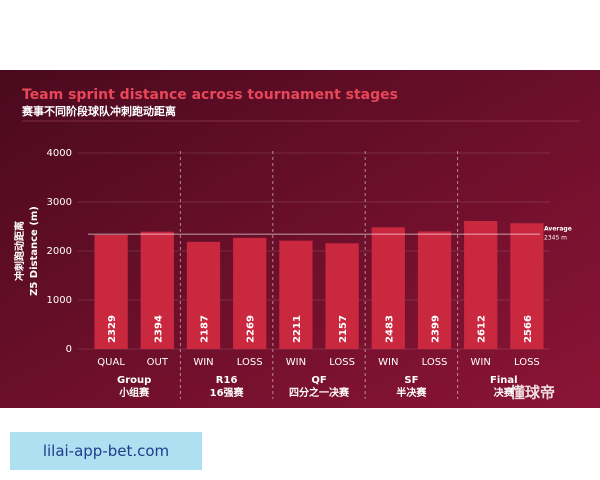 The image size is (600, 480). Describe the element at coordinates (436, 329) in the screenshot. I see `value-label: 2399` at that location.